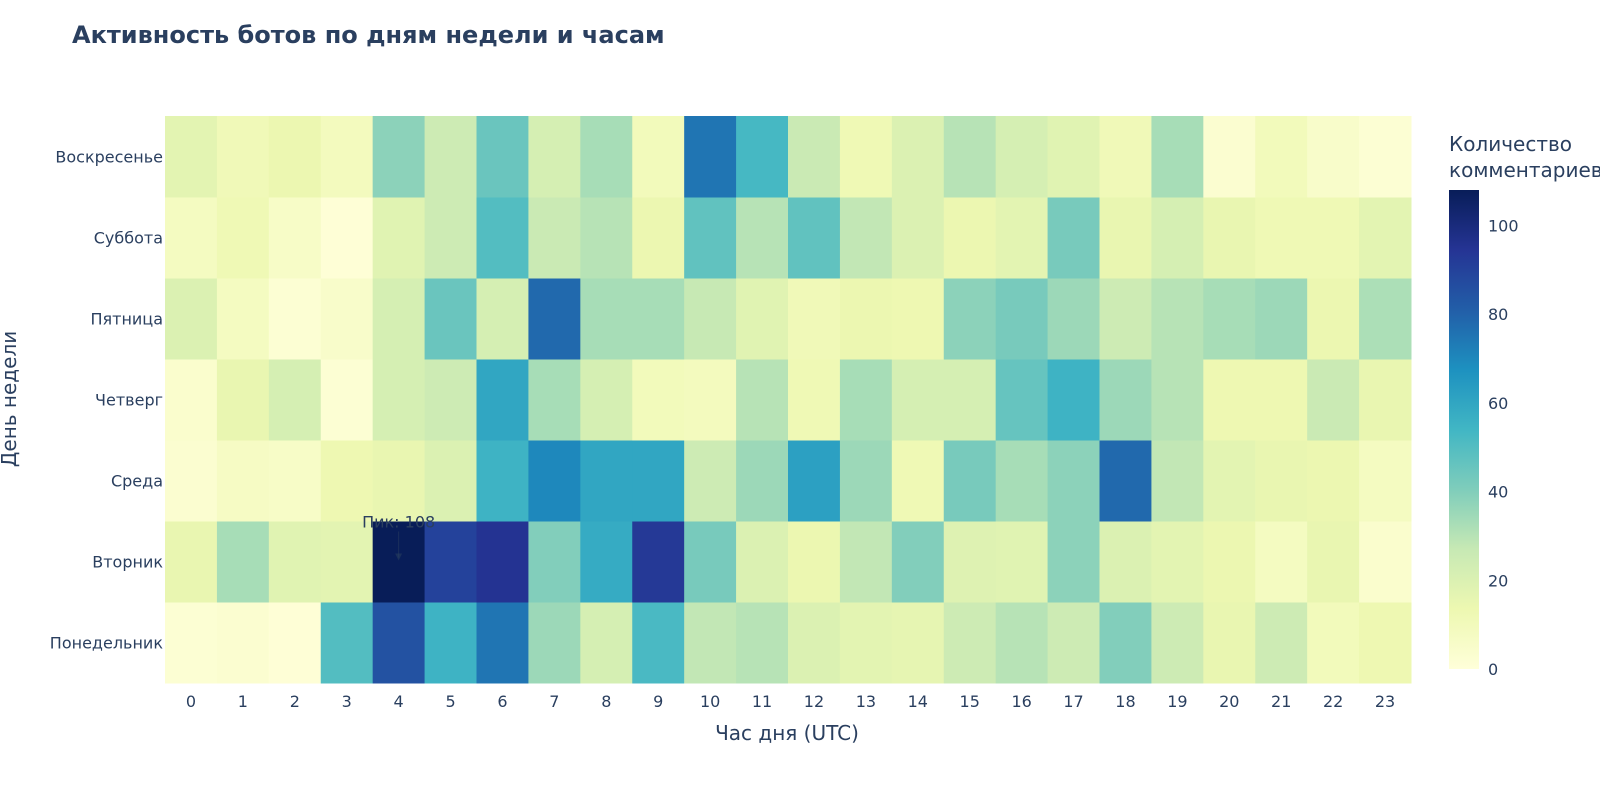  What do you see at coordinates (107, 643) in the screenshot?
I see `y-tick-label: Понедельник` at bounding box center [107, 643].